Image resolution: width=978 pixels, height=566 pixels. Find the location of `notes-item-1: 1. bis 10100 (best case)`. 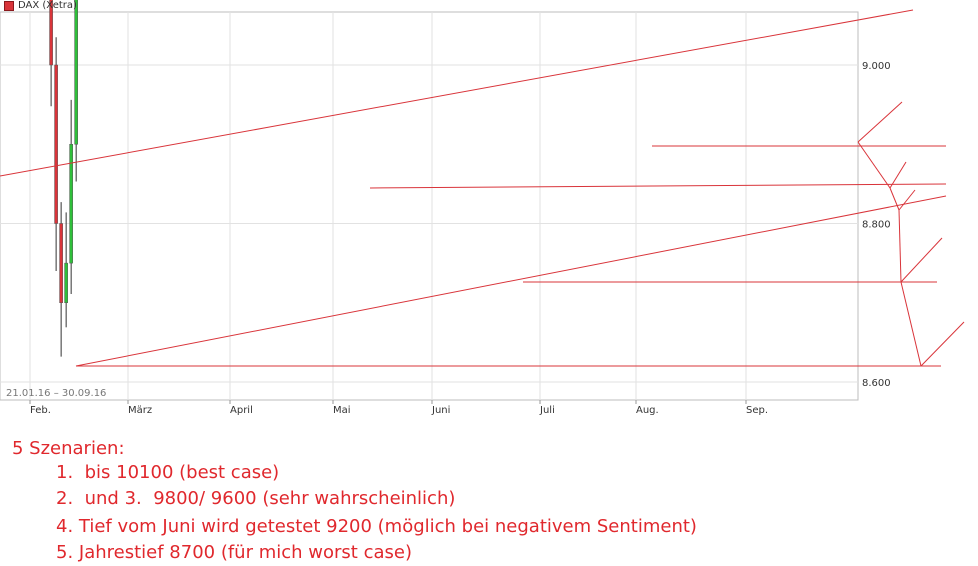

notes-item-1: 1. bis 10100 (best case) is located at coordinates (168, 472).